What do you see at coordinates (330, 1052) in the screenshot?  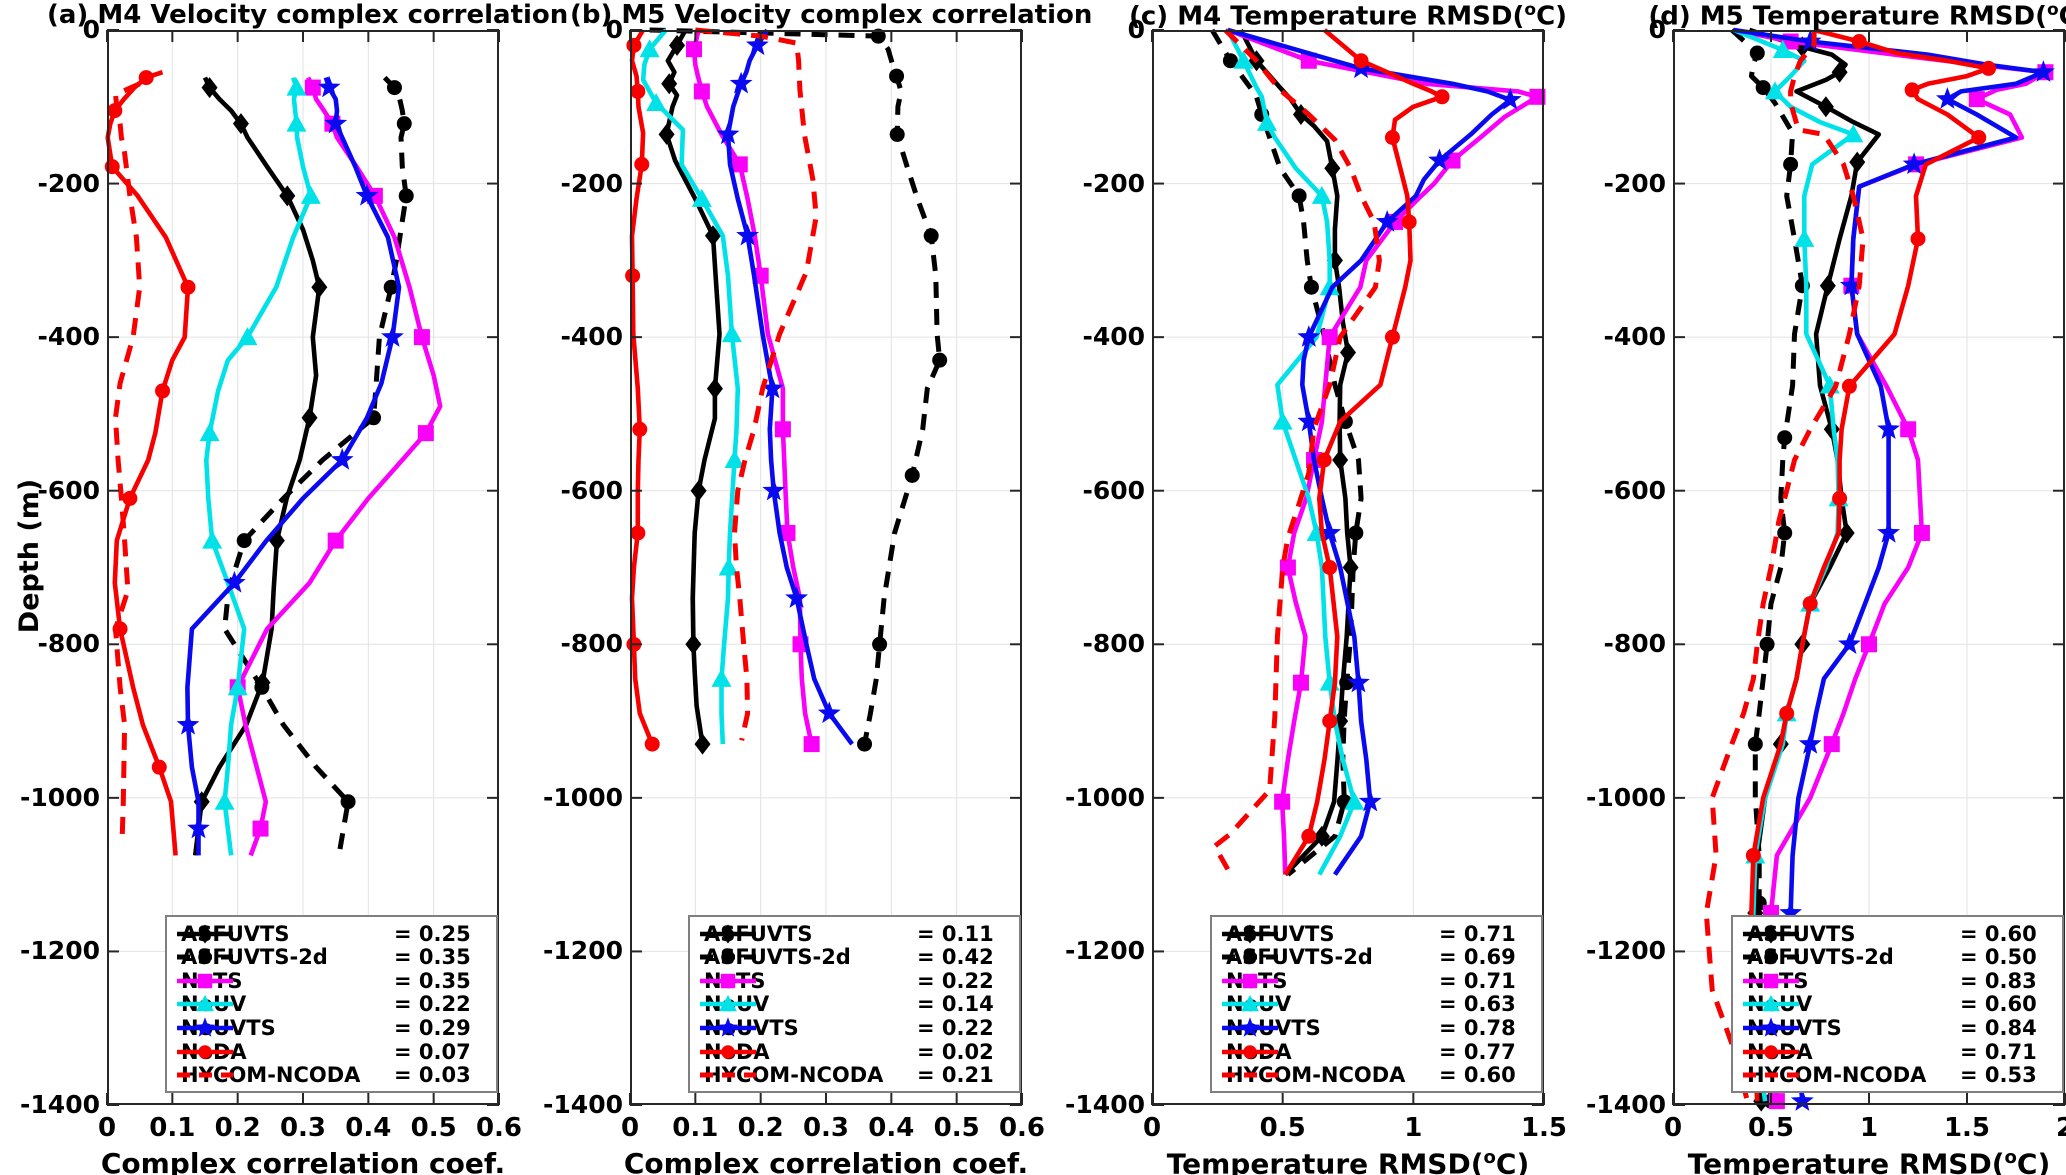 I see `legend-entry: NoDA = 0.07` at bounding box center [330, 1052].